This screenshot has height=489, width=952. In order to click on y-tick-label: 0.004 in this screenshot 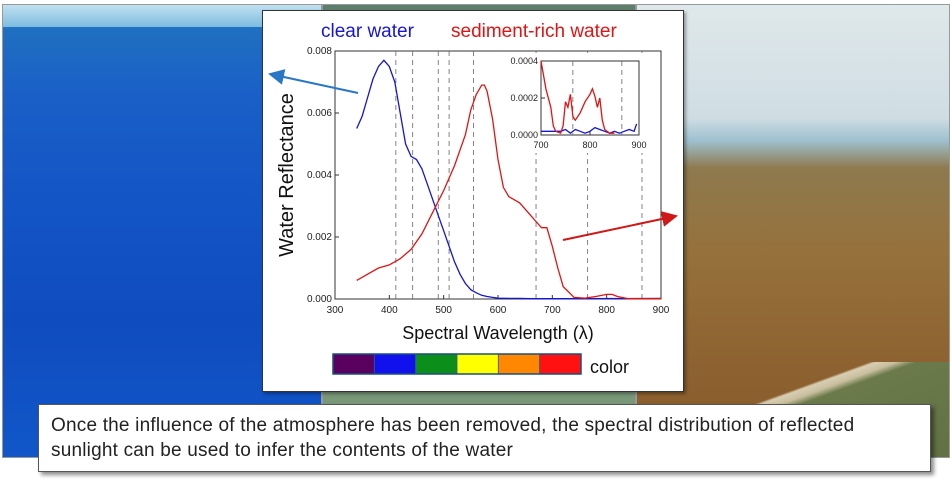, I will do `click(319, 175)`.